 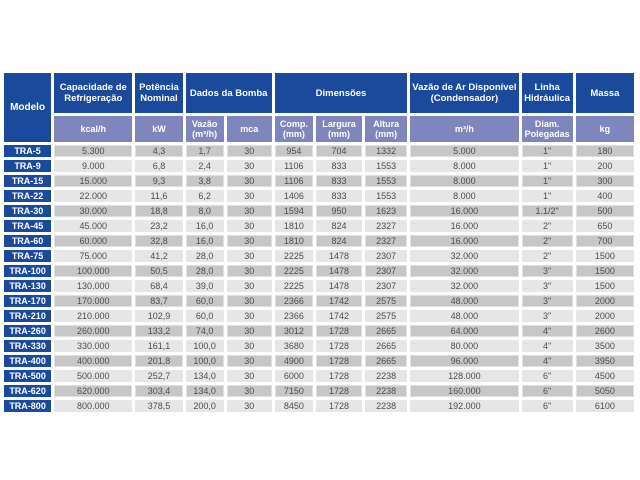 I want to click on model-cell: TRA-330, so click(x=28, y=346).